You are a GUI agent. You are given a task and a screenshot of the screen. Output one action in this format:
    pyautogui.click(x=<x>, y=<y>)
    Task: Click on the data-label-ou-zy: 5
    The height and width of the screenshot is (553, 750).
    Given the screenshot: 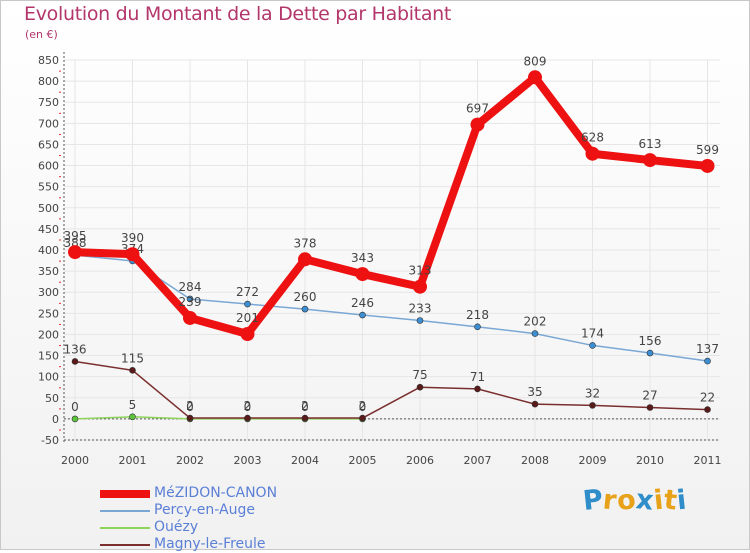 What is the action you would take?
    pyautogui.click(x=133, y=405)
    